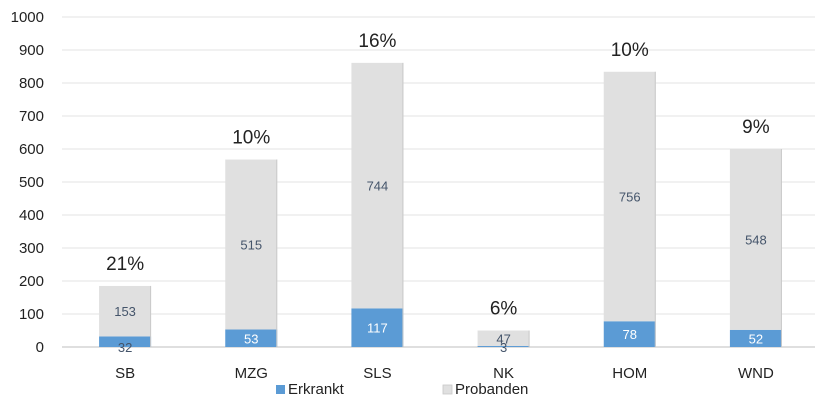 The width and height of the screenshot is (819, 403). Describe the element at coordinates (377, 373) in the screenshot. I see `x-tick-label: SLS` at that location.